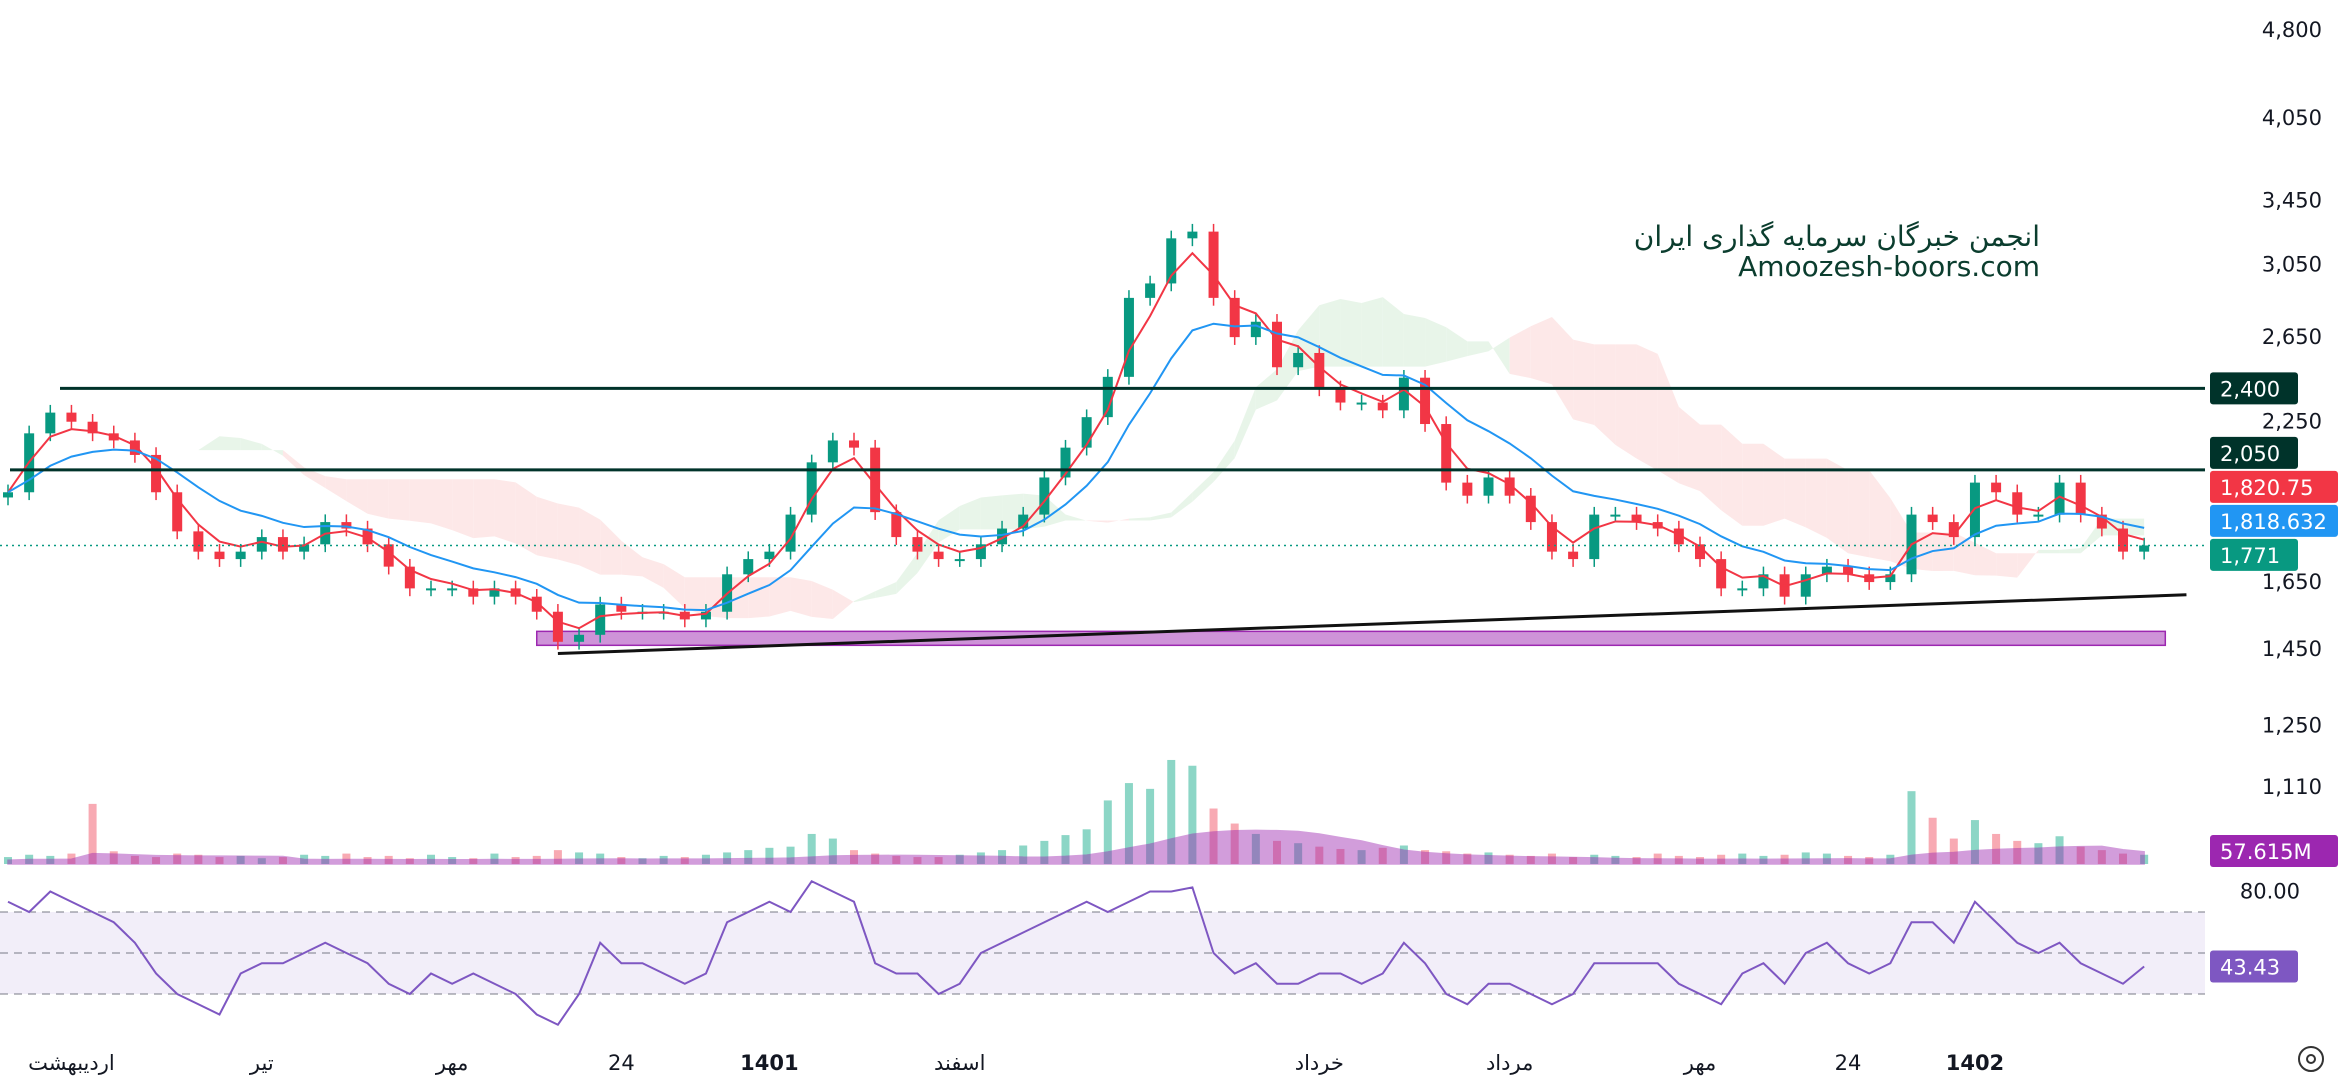 Image resolution: width=2338 pixels, height=1086 pixels. Describe the element at coordinates (2311, 1059) in the screenshot. I see `settings-icon` at that location.